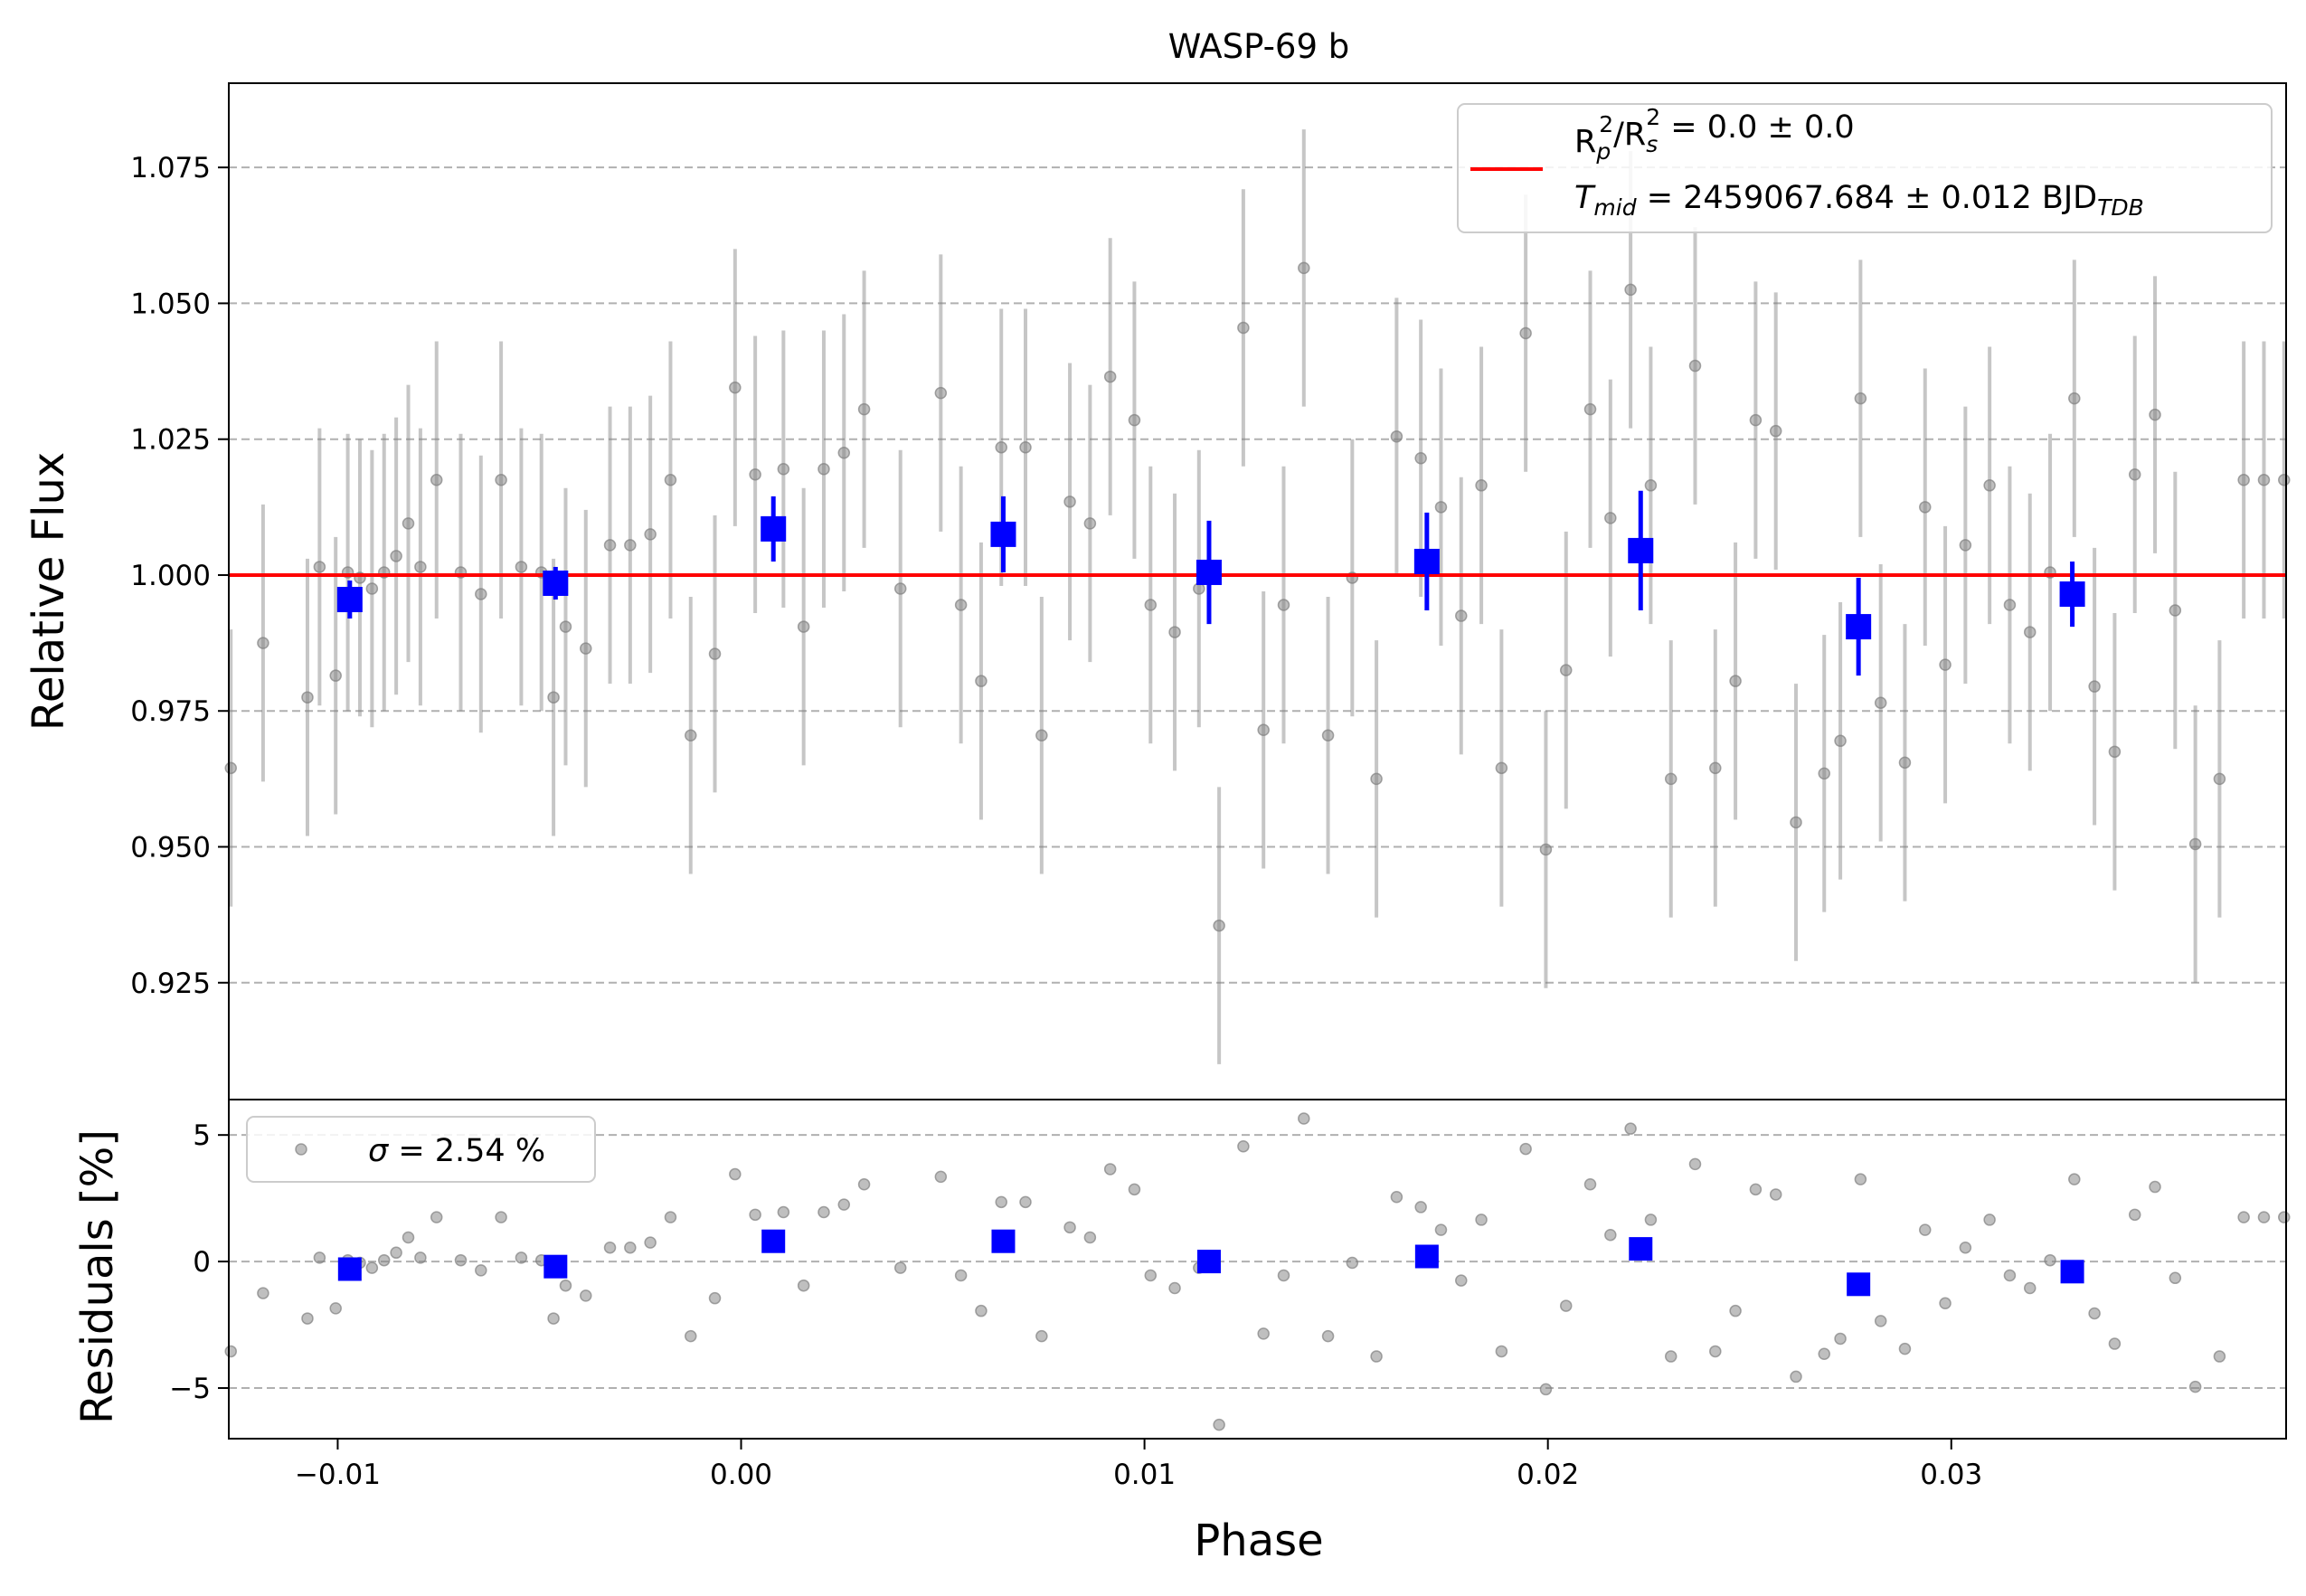 The image size is (2306, 1596). What do you see at coordinates (456, 1151) in the screenshot?
I see `residuals-legend-entry-sigma: σ = 2.54 %` at bounding box center [456, 1151].